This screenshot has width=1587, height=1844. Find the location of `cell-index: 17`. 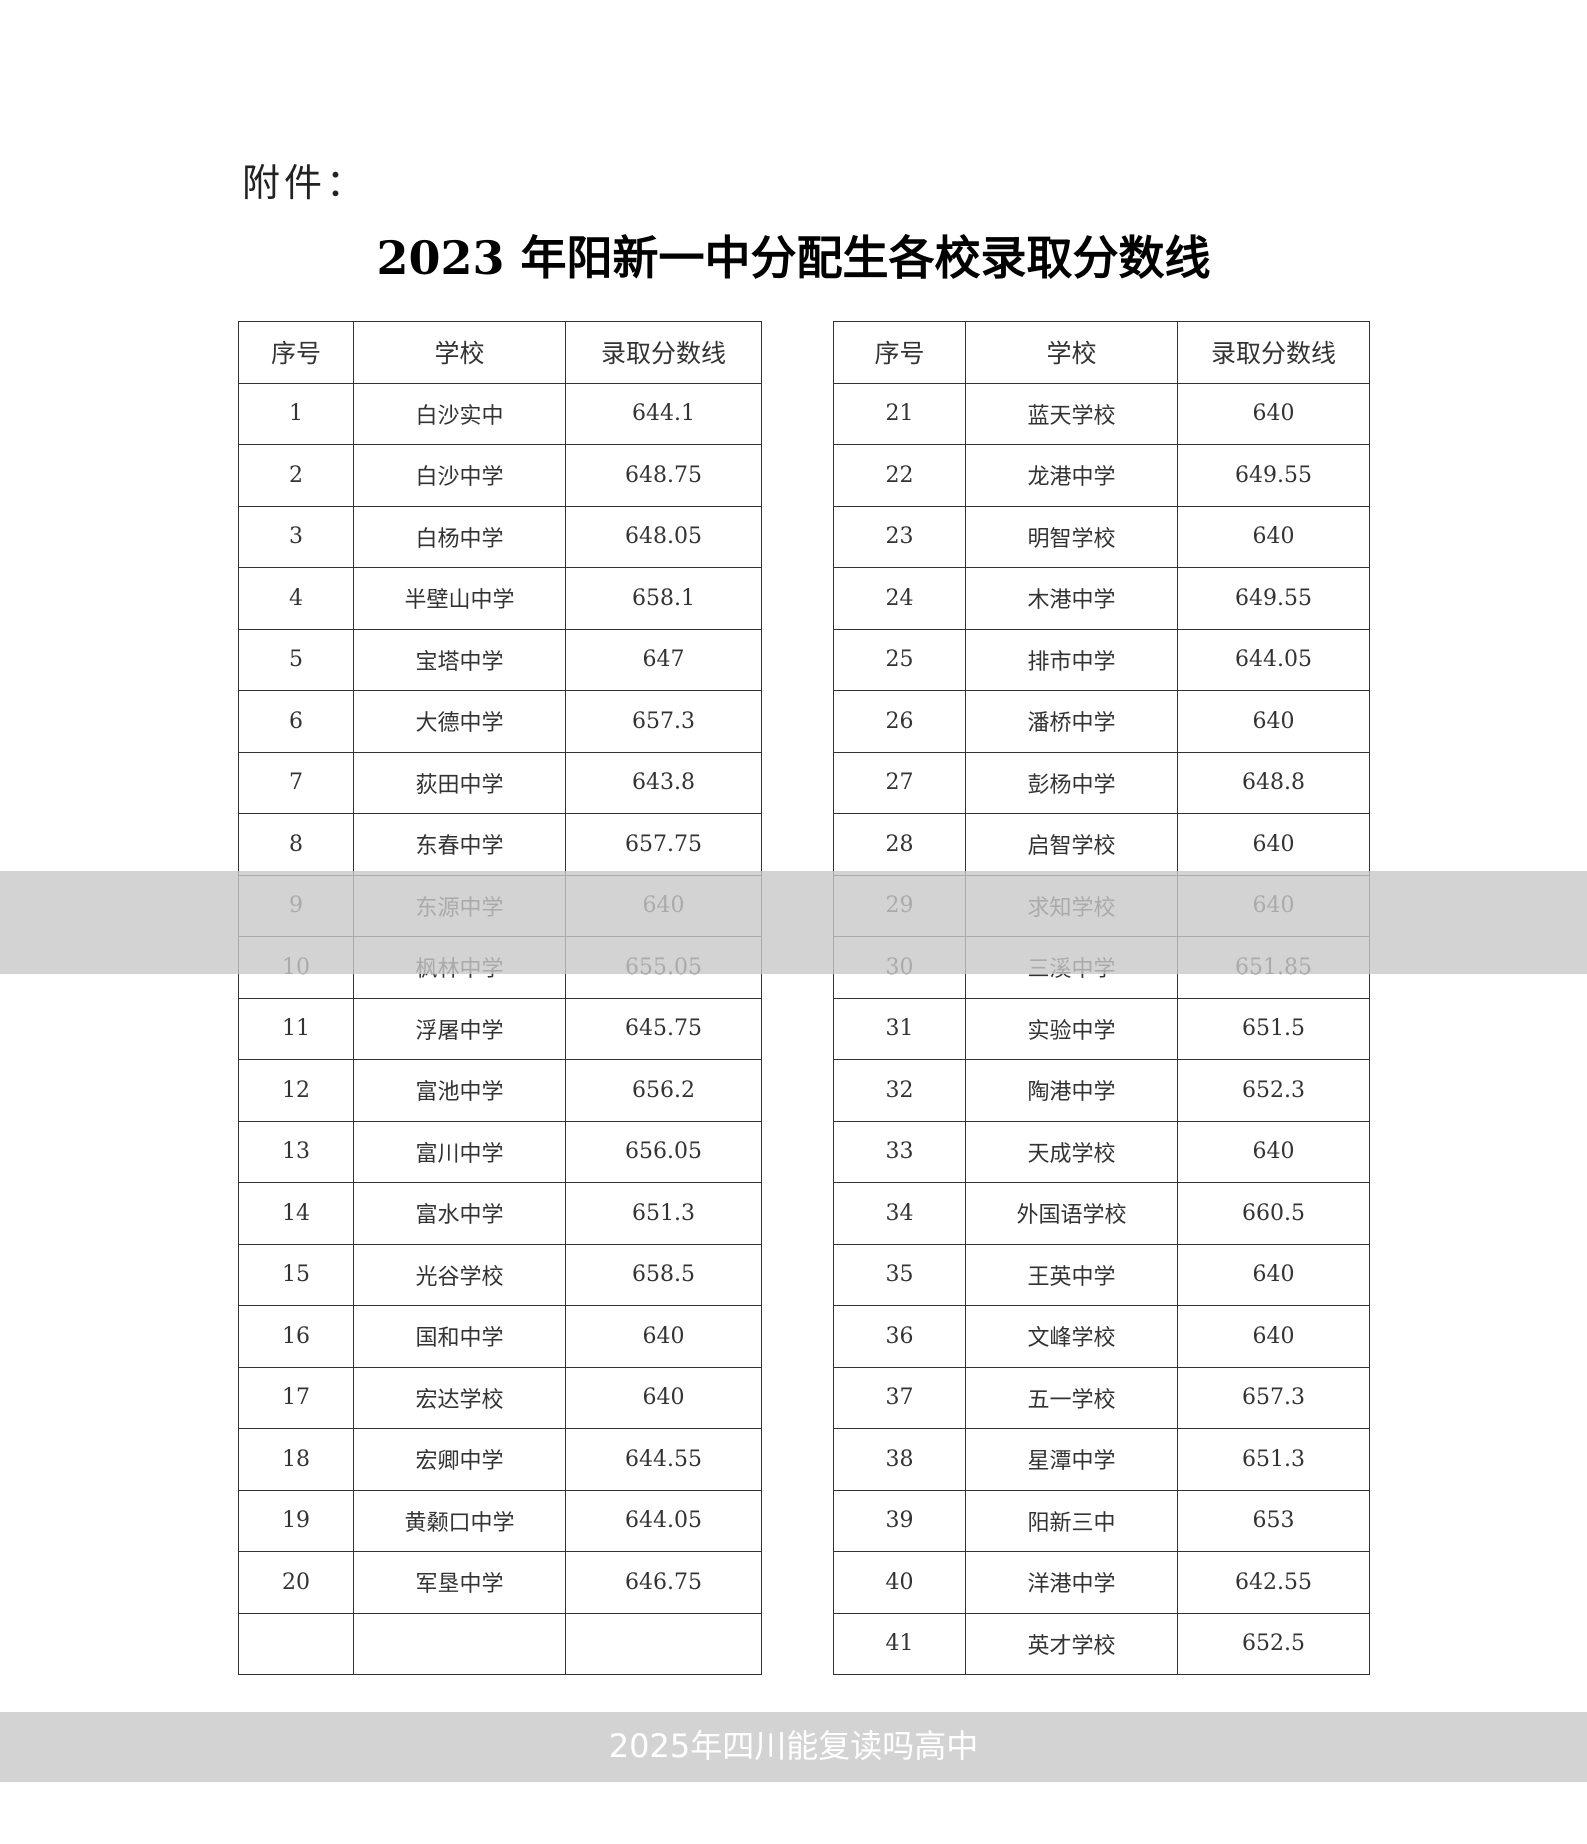

cell-index: 17 is located at coordinates (296, 1397).